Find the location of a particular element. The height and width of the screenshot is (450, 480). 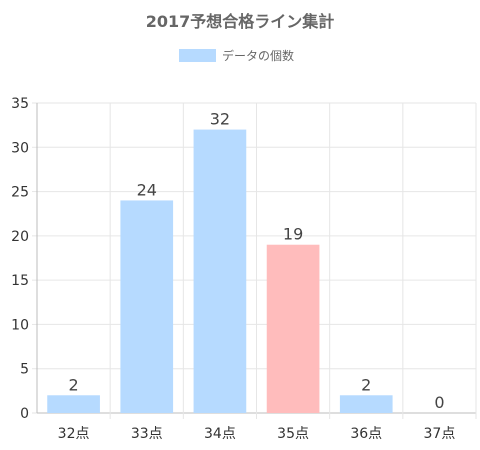

x-tick-label: 37点 is located at coordinates (440, 434).